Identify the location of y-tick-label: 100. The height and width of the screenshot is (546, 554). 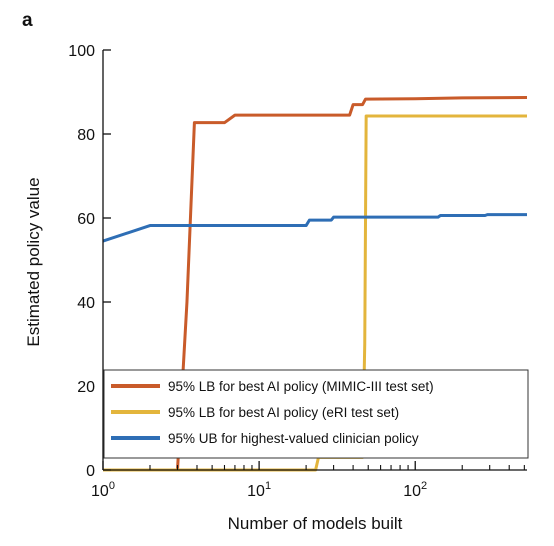
(81, 51).